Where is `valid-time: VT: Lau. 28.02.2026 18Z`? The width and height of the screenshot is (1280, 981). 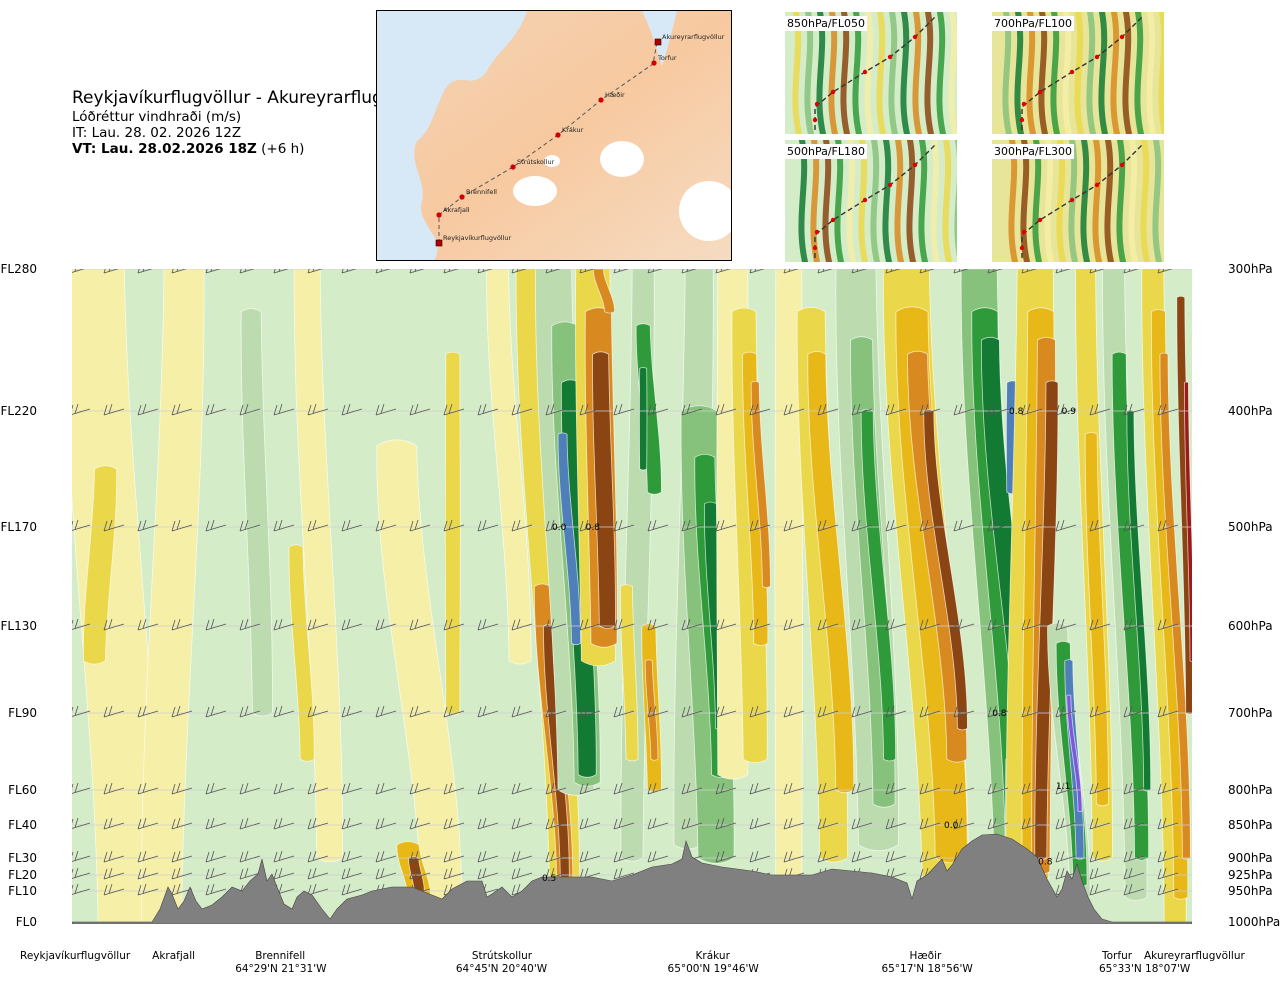
valid-time: VT: Lau. 28.02.2026 18Z is located at coordinates (164, 149).